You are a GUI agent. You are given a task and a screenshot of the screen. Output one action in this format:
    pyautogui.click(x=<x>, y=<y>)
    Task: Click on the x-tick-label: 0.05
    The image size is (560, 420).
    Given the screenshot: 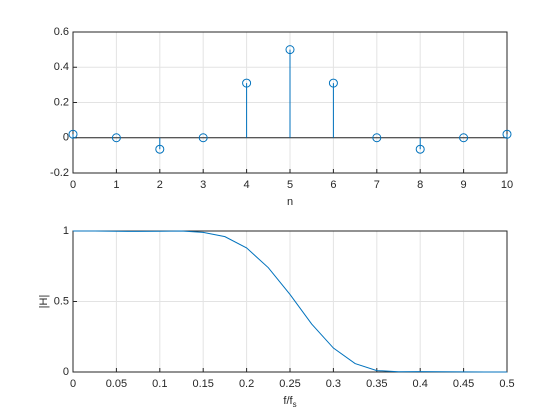 What is the action you would take?
    pyautogui.click(x=116, y=384)
    